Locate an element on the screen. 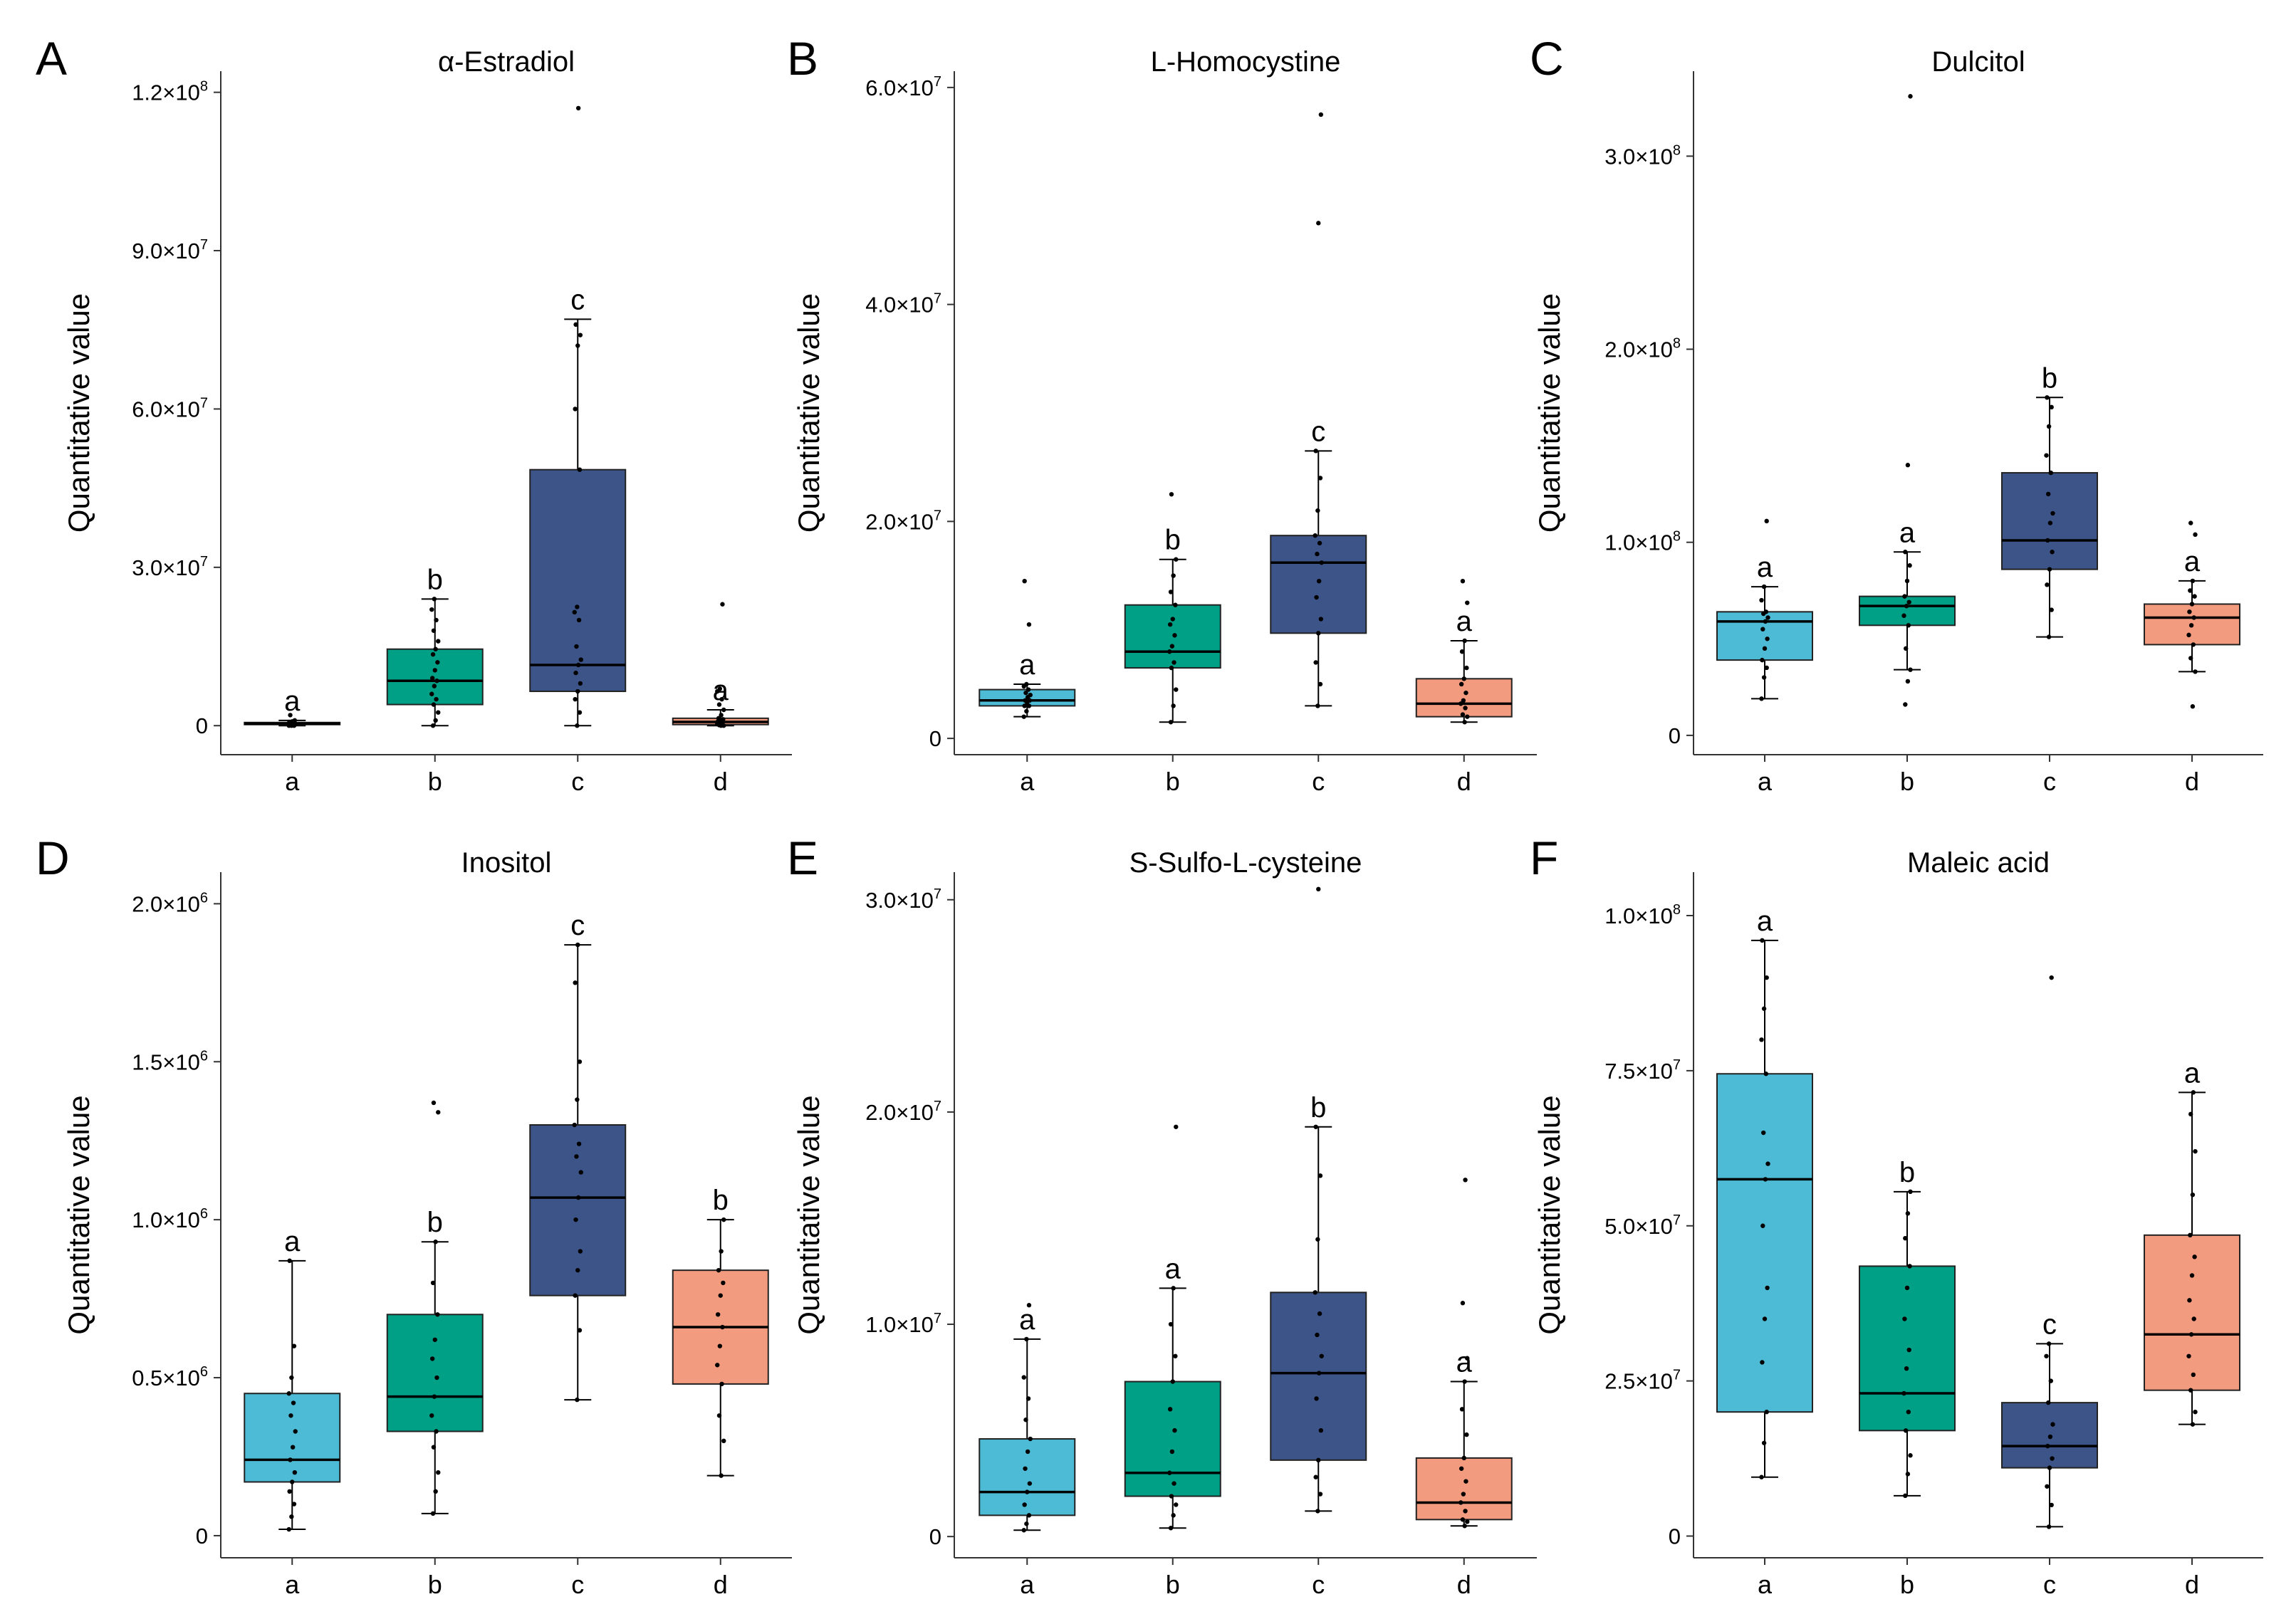  y-tick-label: 2.0×10⁷ is located at coordinates (903, 521).